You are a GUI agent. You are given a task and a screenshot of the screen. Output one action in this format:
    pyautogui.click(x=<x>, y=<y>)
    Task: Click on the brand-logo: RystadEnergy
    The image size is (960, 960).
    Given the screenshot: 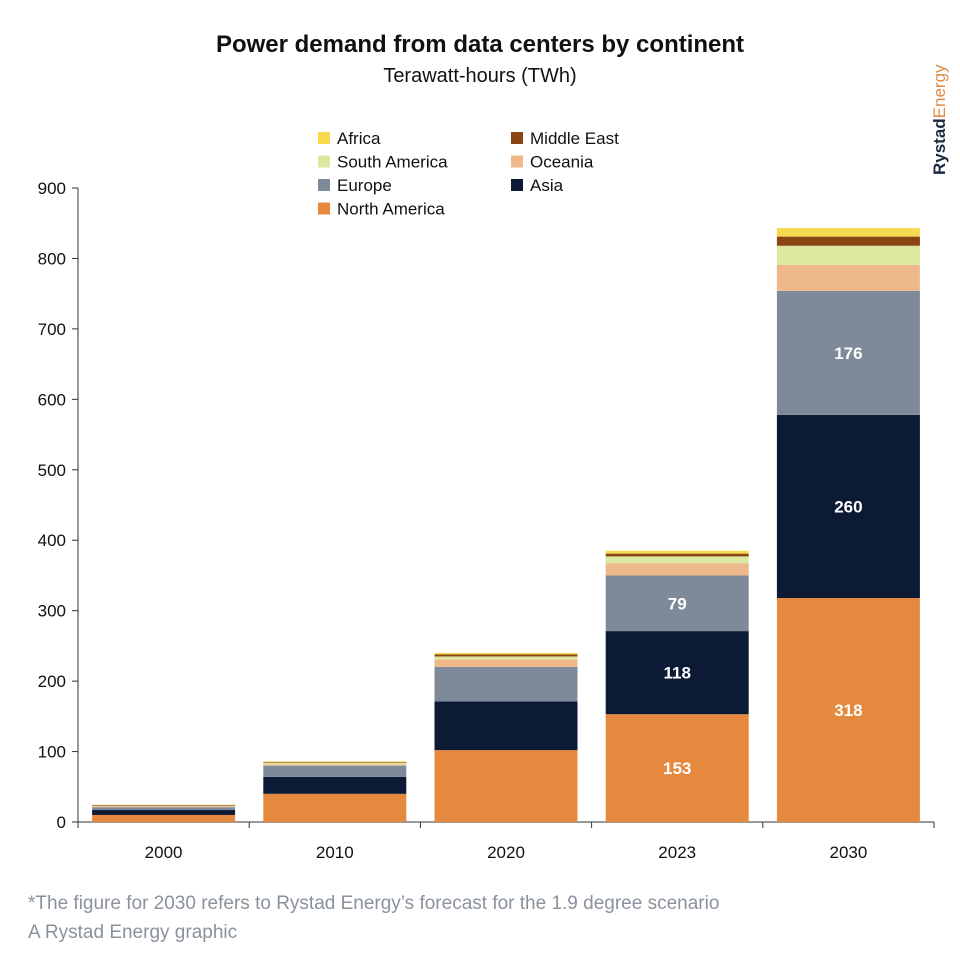 What is the action you would take?
    pyautogui.click(x=939, y=119)
    